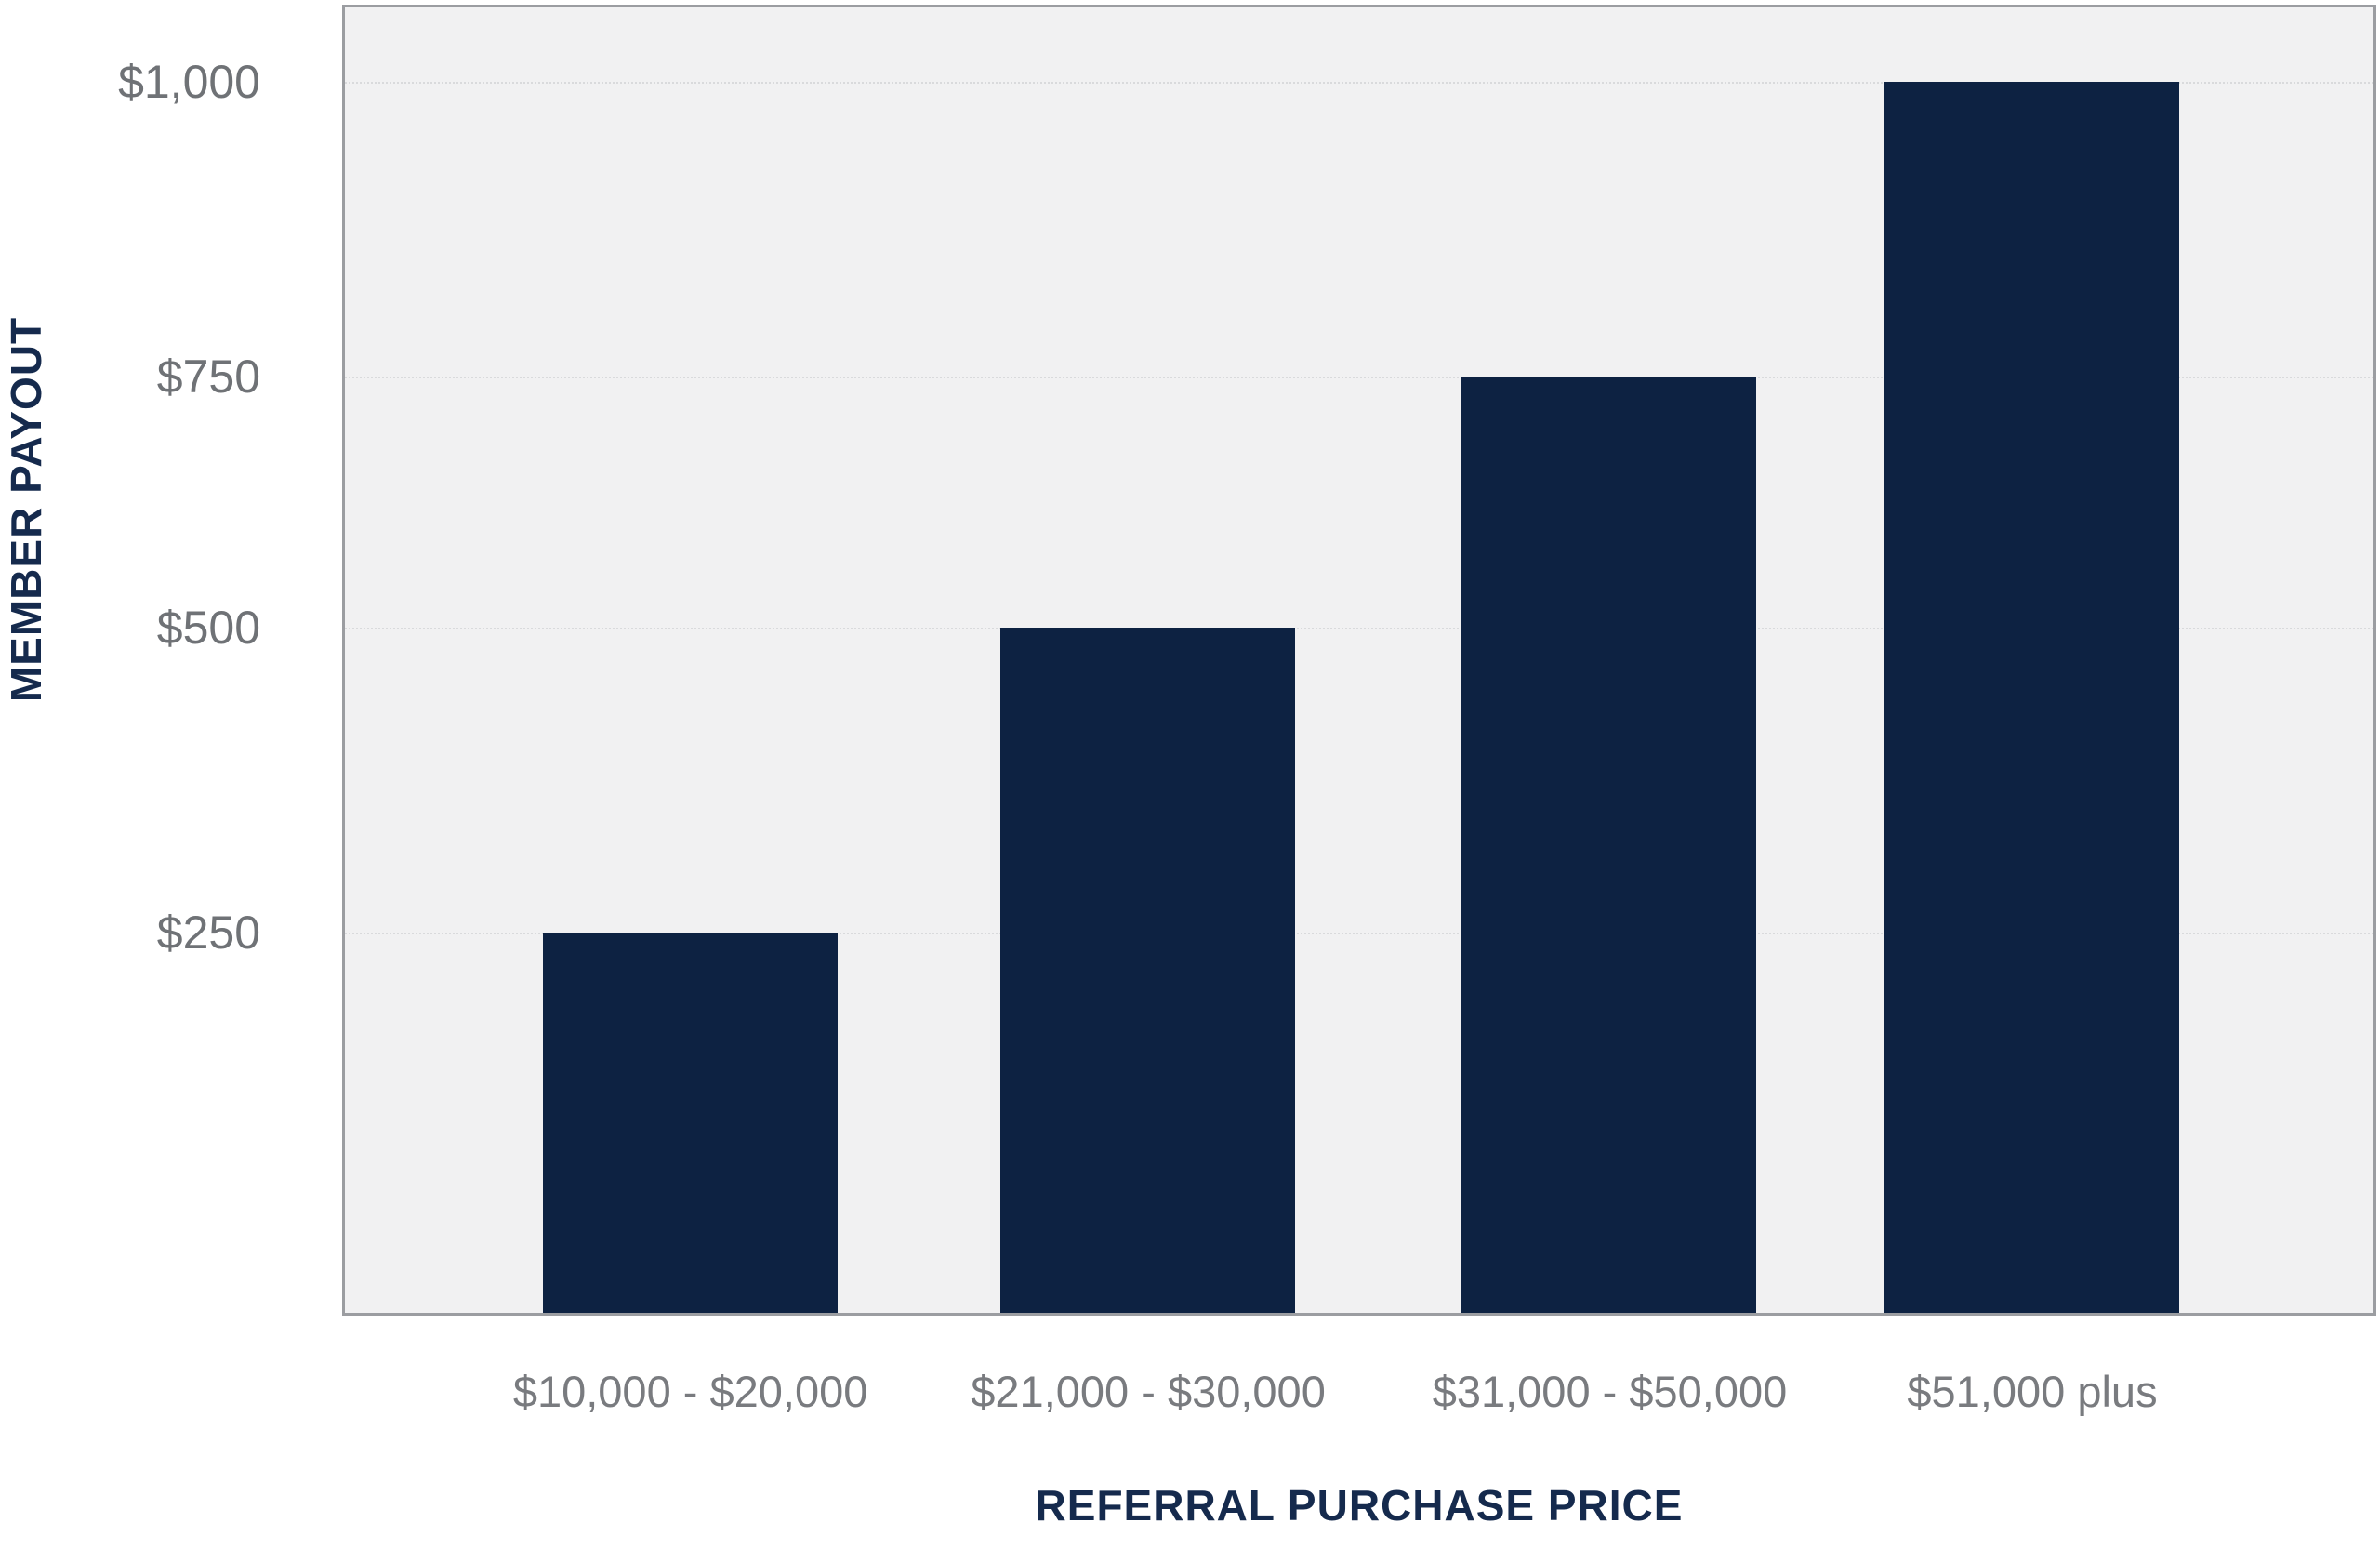 The image size is (2380, 1549). I want to click on y-tick-label: $250, so click(208, 933).